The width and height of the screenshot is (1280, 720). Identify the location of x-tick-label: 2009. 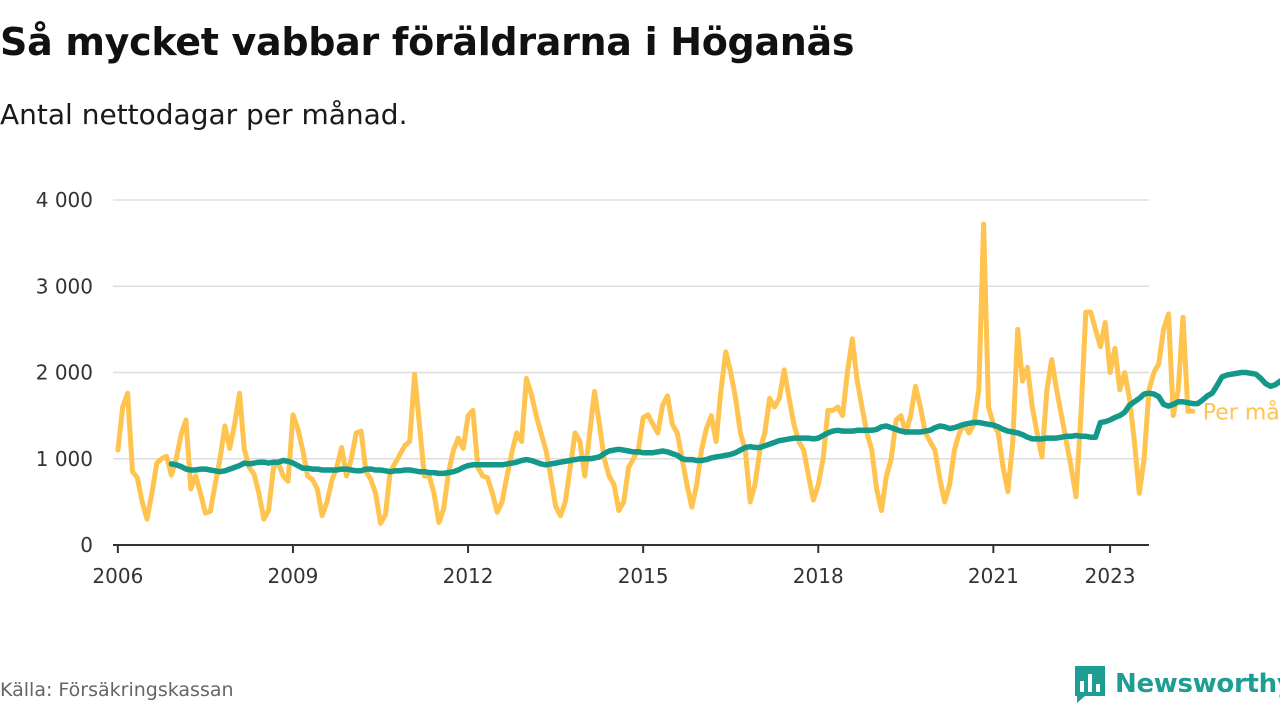
(293, 576).